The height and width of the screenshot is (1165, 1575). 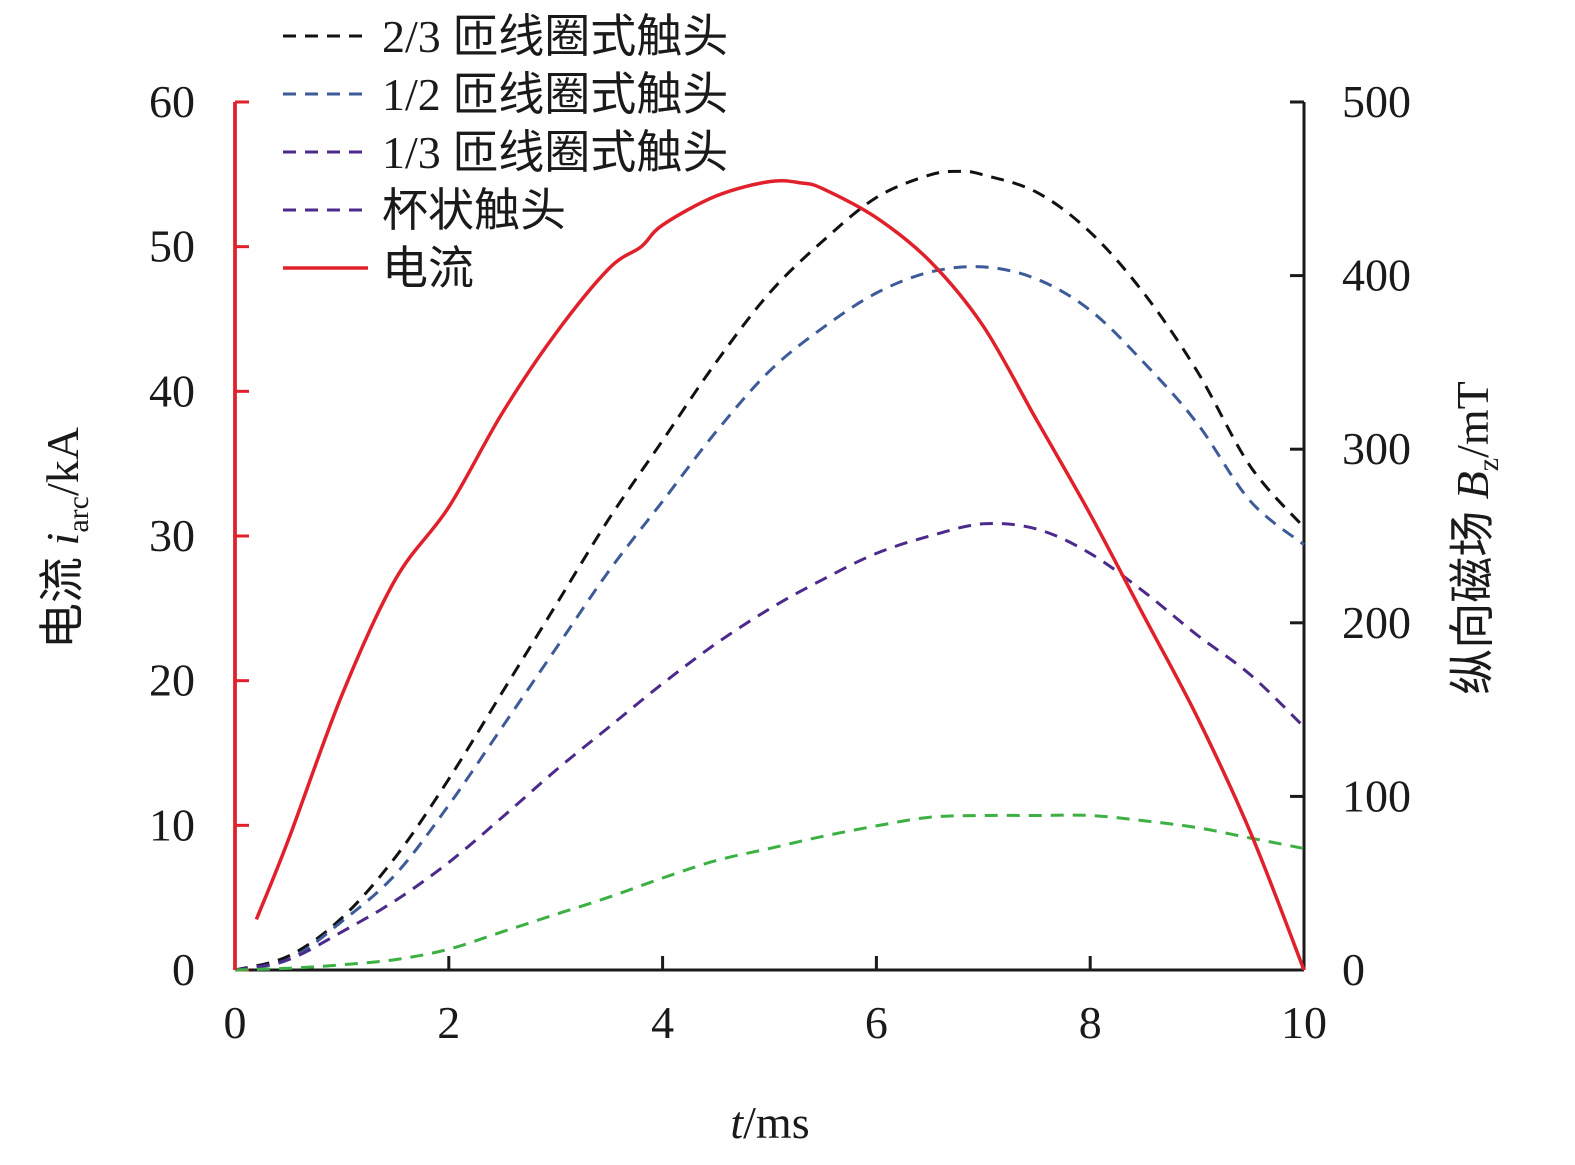 What do you see at coordinates (183, 969) in the screenshot?
I see `y-left-tick-label: 0` at bounding box center [183, 969].